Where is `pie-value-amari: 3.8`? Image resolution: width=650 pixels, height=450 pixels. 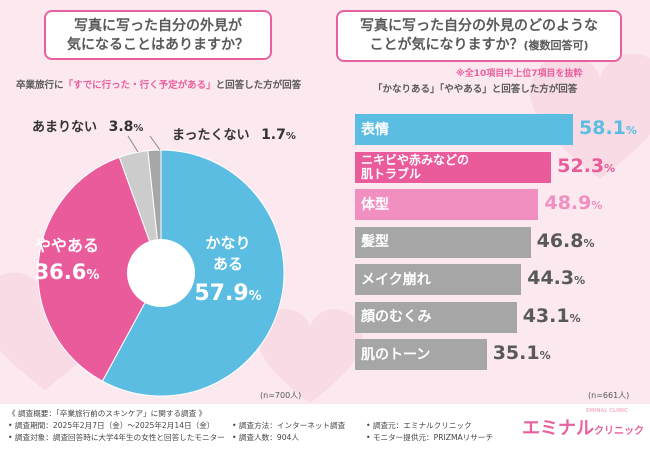
pie-value-amari: 3.8 is located at coordinates (121, 127).